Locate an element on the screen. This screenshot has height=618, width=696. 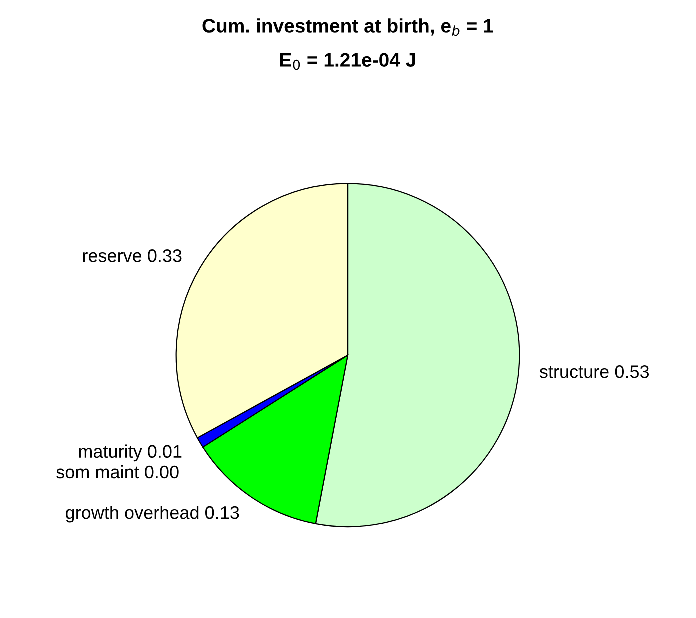
category-label: som maint 0.00 is located at coordinates (117, 472).